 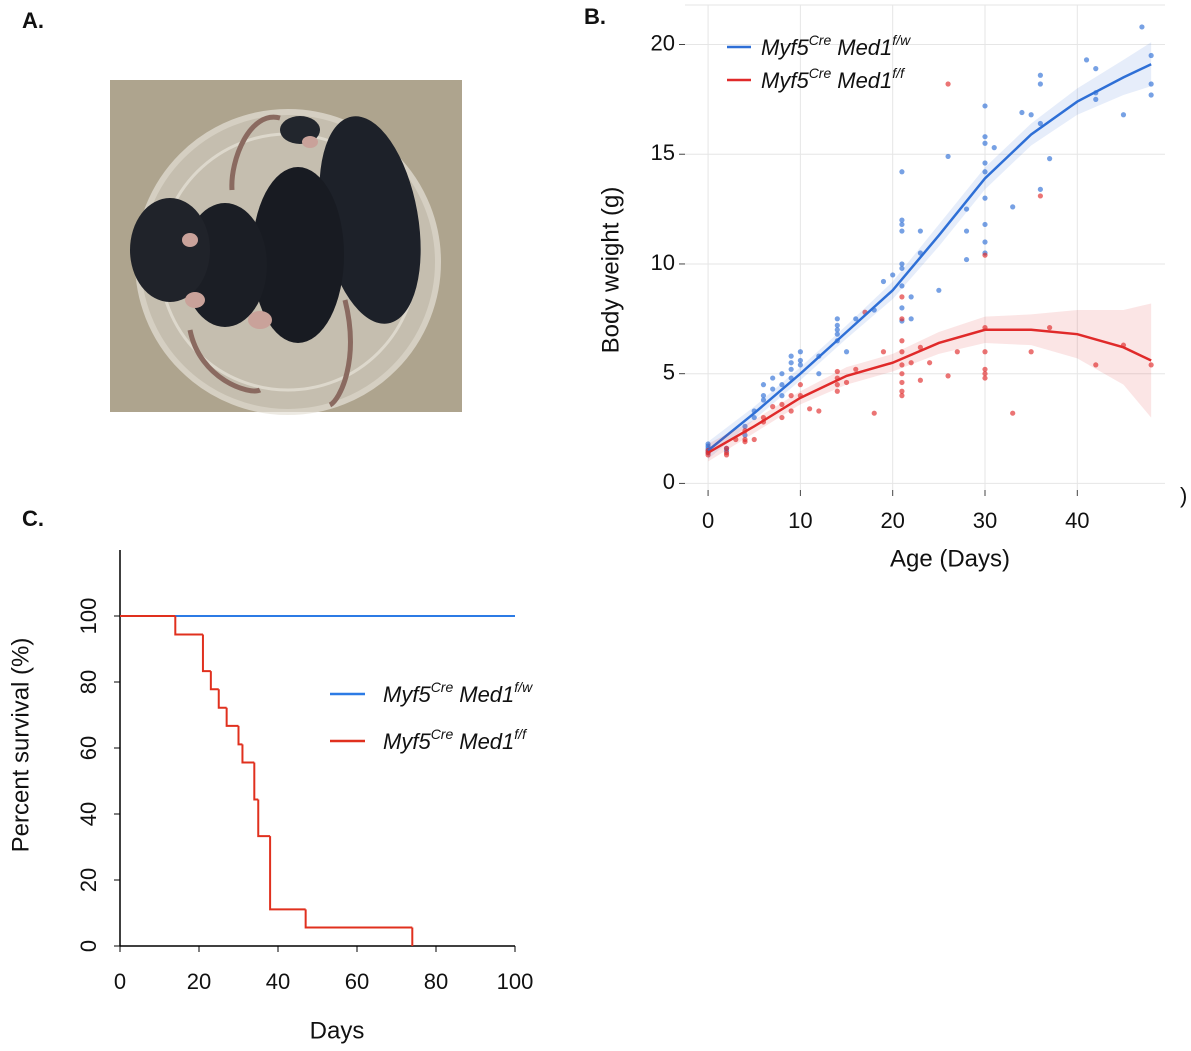 I want to click on mouse-photo, so click(x=286, y=247).